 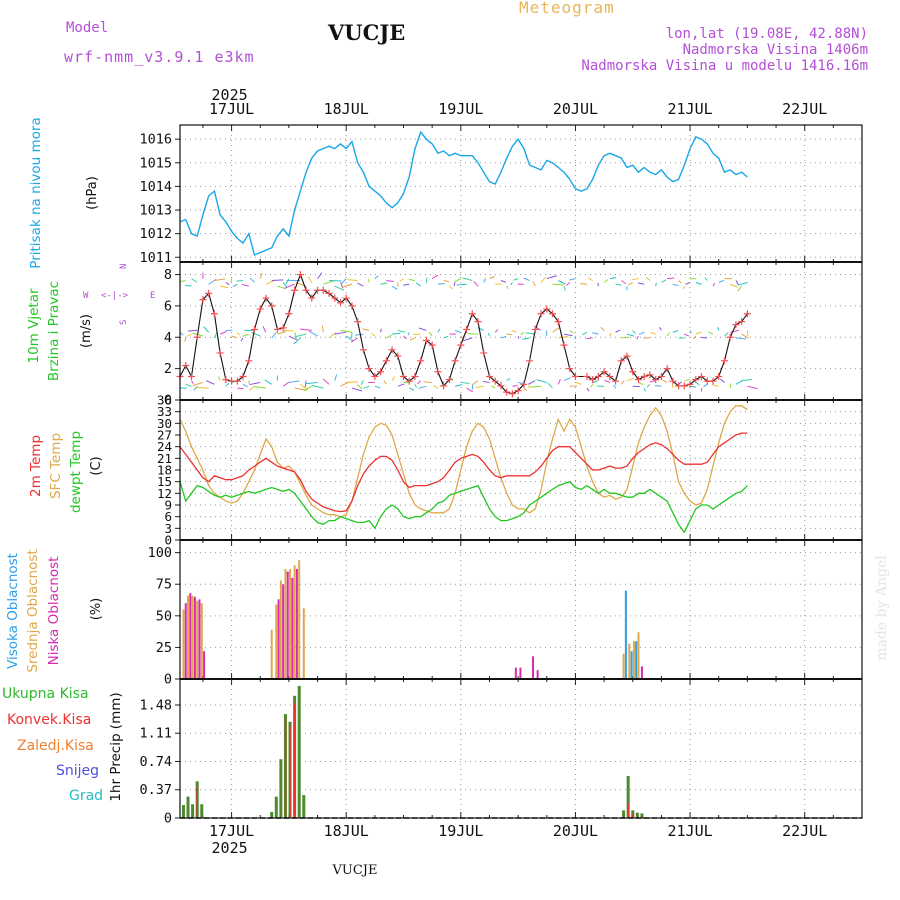 What do you see at coordinates (367, 32) in the screenshot?
I see `station-title: VUCJE` at bounding box center [367, 32].